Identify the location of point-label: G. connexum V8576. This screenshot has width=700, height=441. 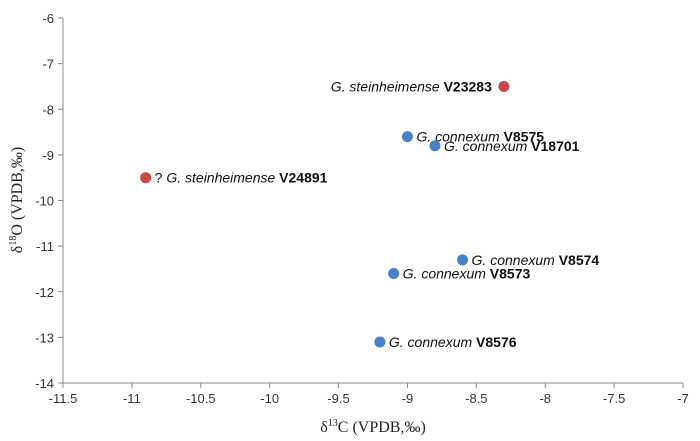
(453, 342).